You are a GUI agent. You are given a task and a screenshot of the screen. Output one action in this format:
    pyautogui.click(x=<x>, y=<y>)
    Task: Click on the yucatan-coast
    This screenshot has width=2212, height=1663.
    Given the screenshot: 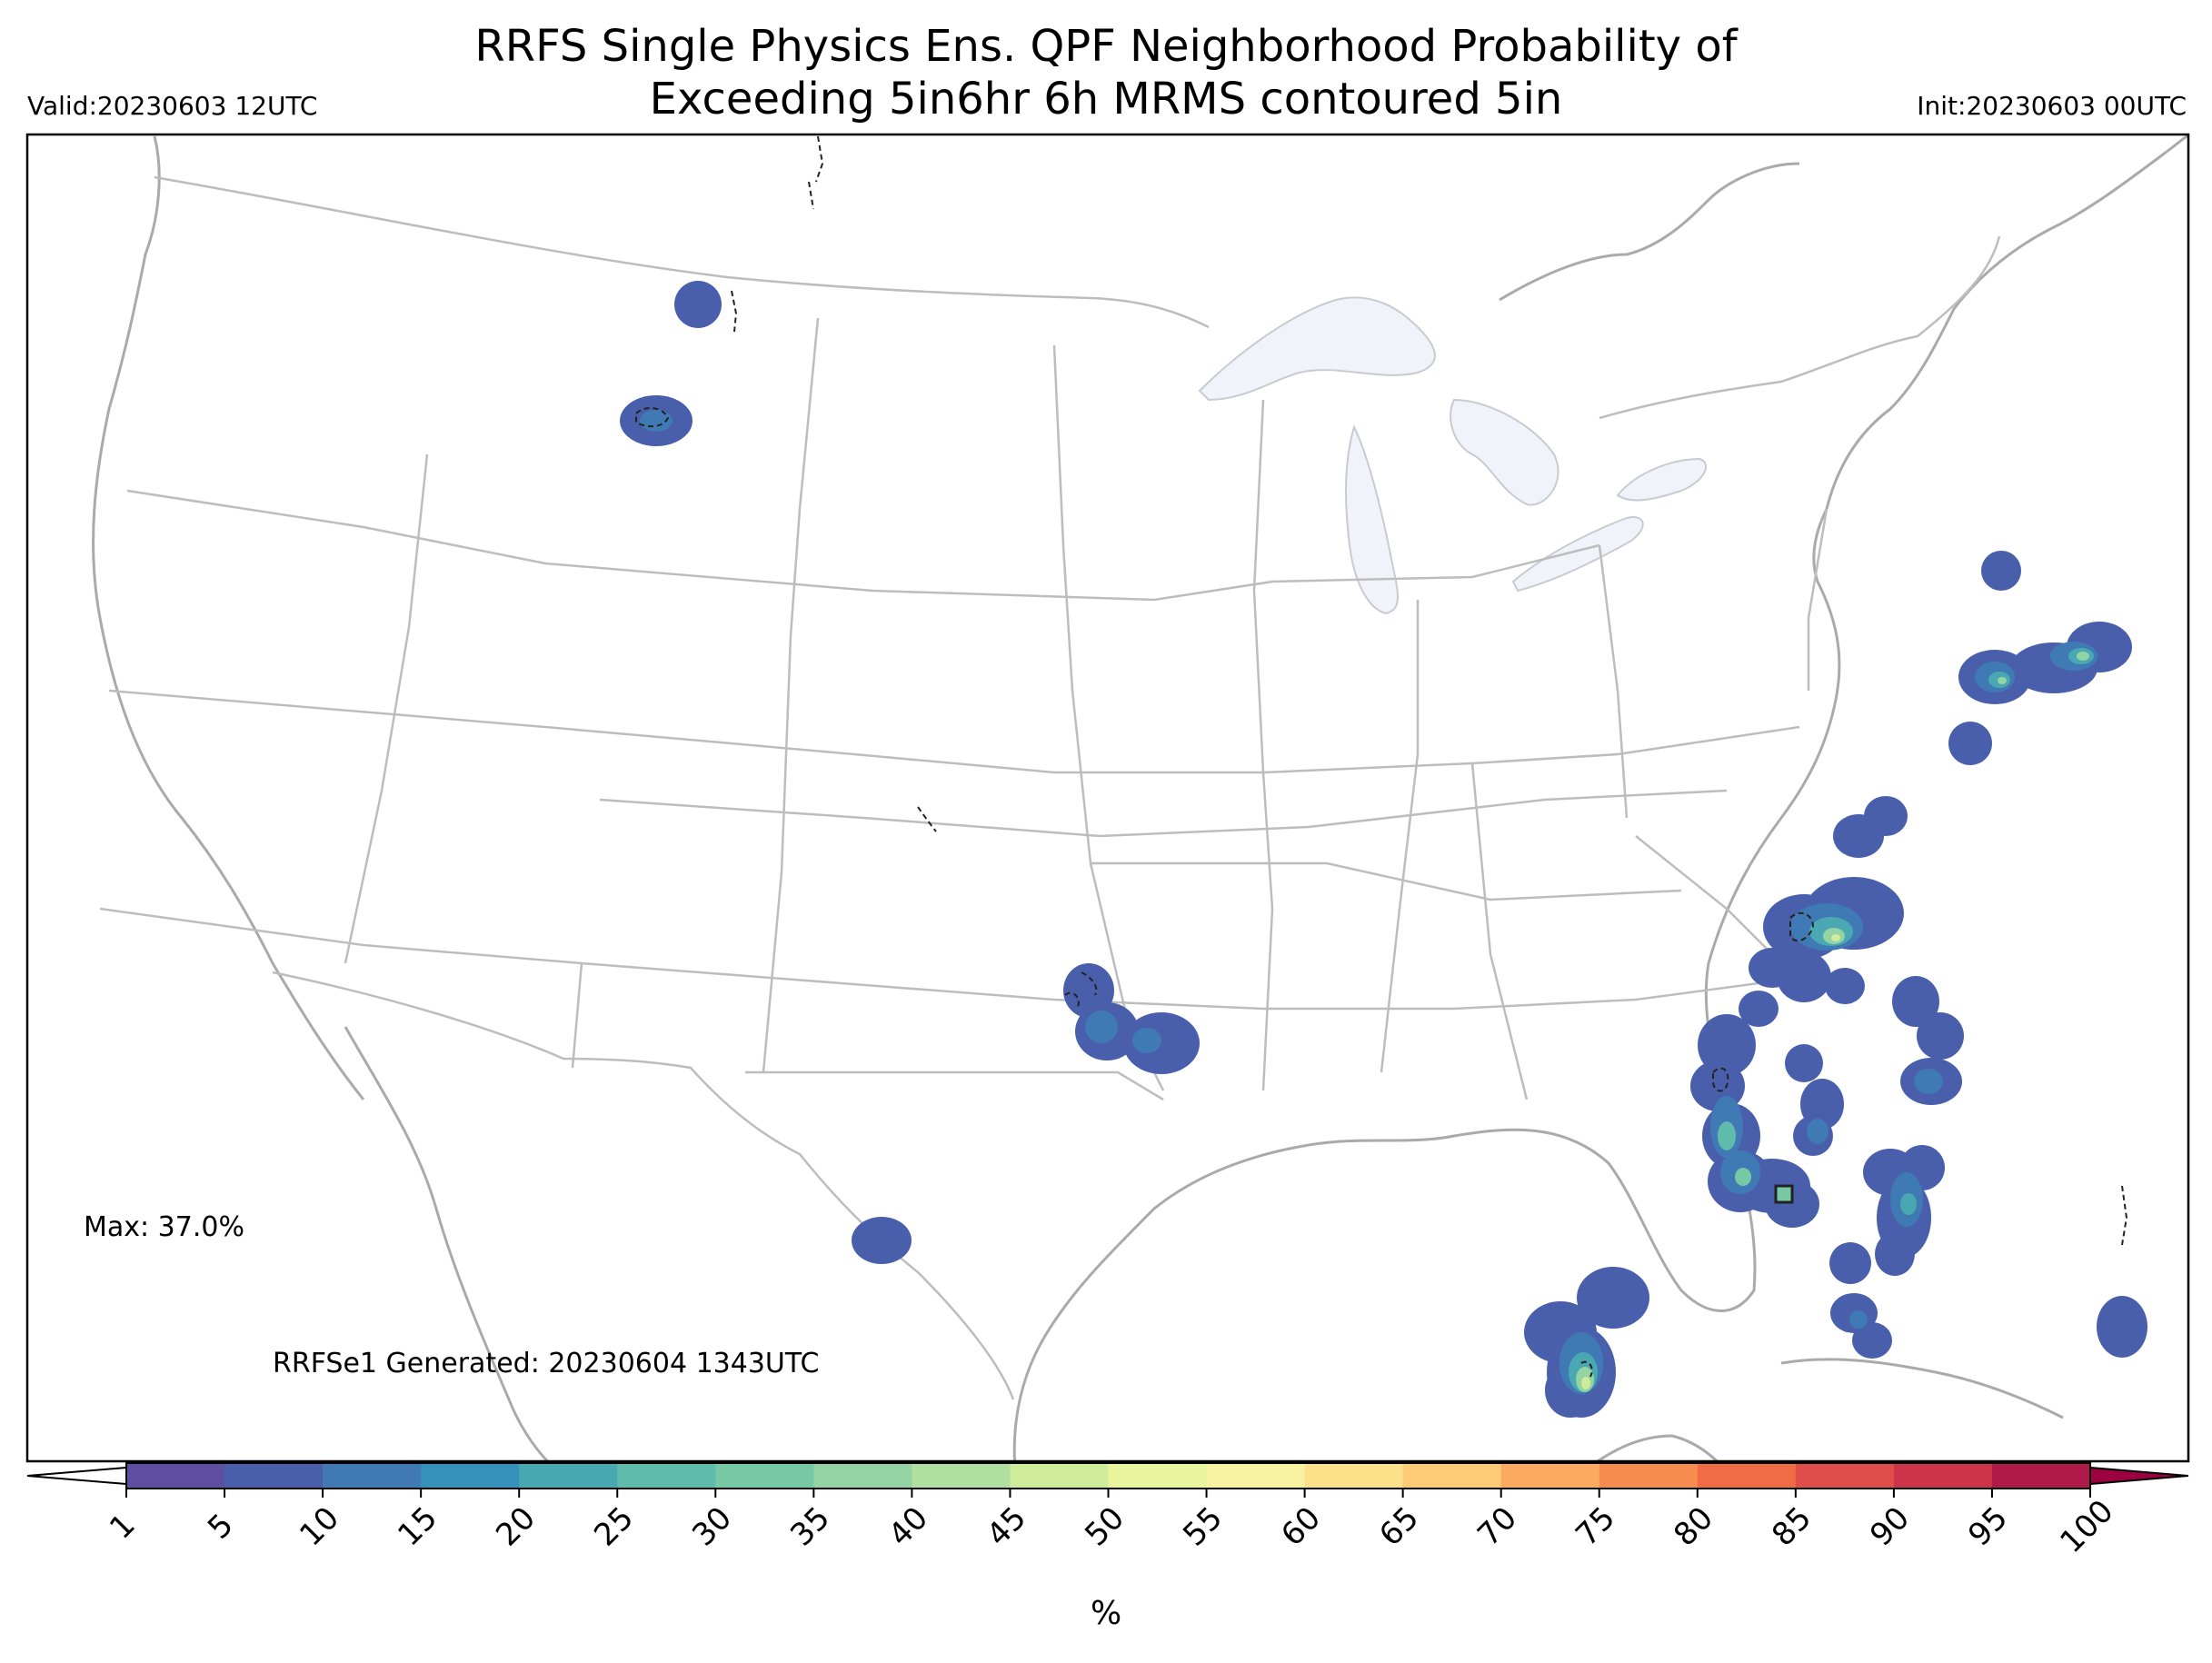 What is the action you would take?
    pyautogui.click(x=1657, y=1447)
    